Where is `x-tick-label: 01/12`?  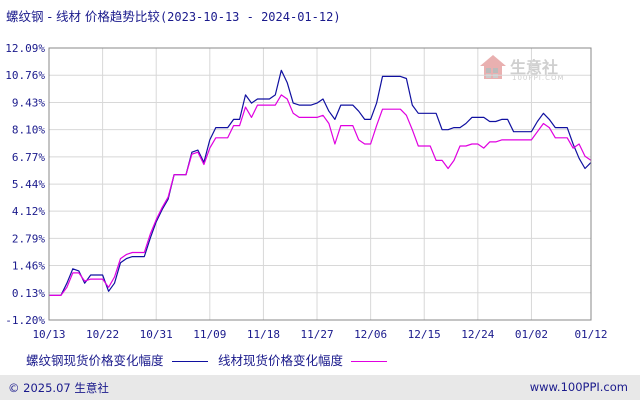
x-tick-label: 01/12 is located at coordinates (590, 334).